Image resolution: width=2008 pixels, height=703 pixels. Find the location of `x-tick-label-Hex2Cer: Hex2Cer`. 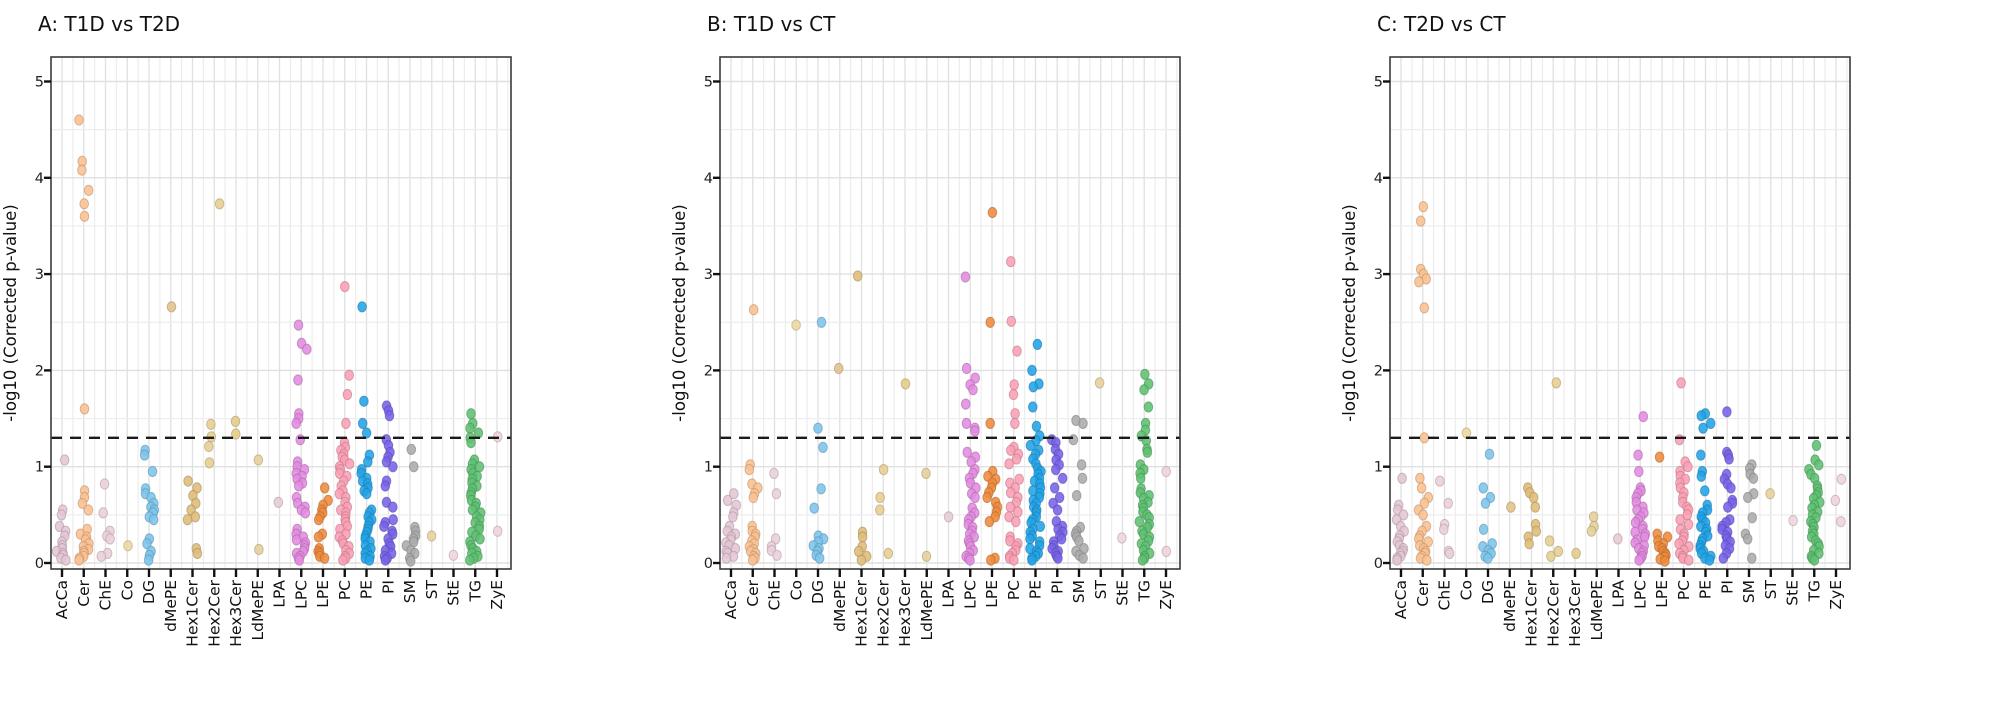

x-tick-label-Hex2Cer: Hex2Cer is located at coordinates (1553, 612).